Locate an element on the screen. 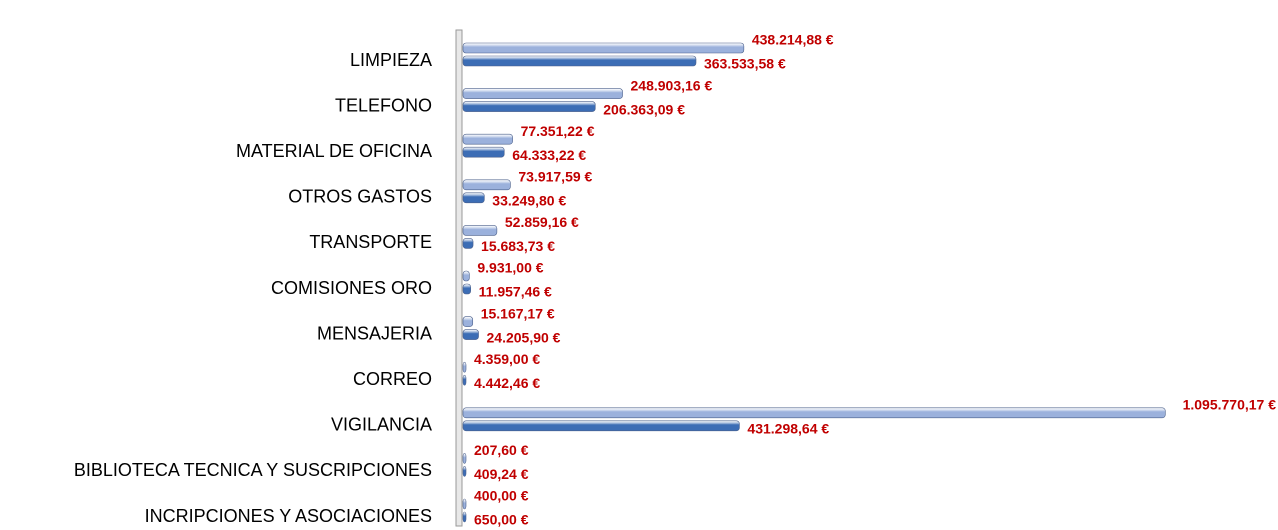 This screenshot has height=530, width=1278. value-label: 64.333,22 € is located at coordinates (549, 155).